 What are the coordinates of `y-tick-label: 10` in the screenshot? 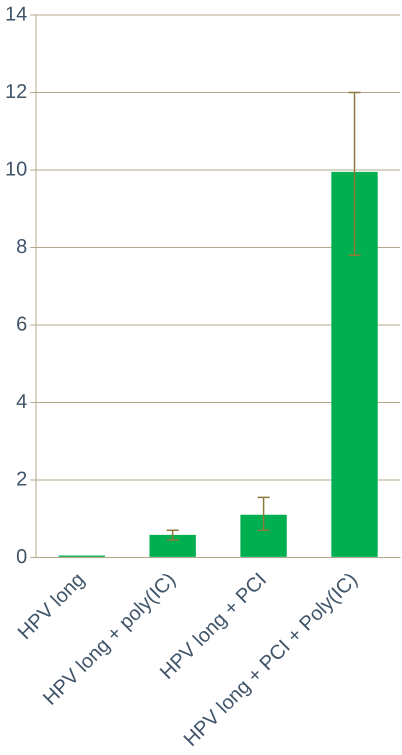 It's located at (16, 169).